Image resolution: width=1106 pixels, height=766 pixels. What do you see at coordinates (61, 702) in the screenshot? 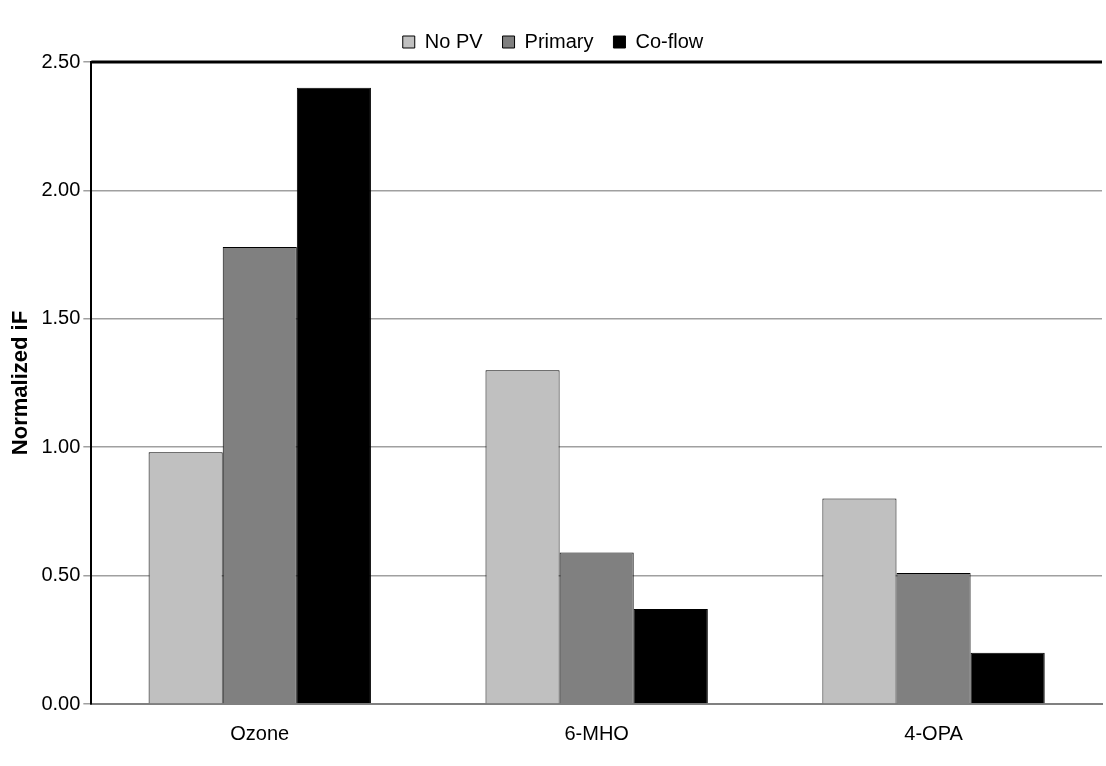
I see `y-tick-label: 0.00` at bounding box center [61, 702].